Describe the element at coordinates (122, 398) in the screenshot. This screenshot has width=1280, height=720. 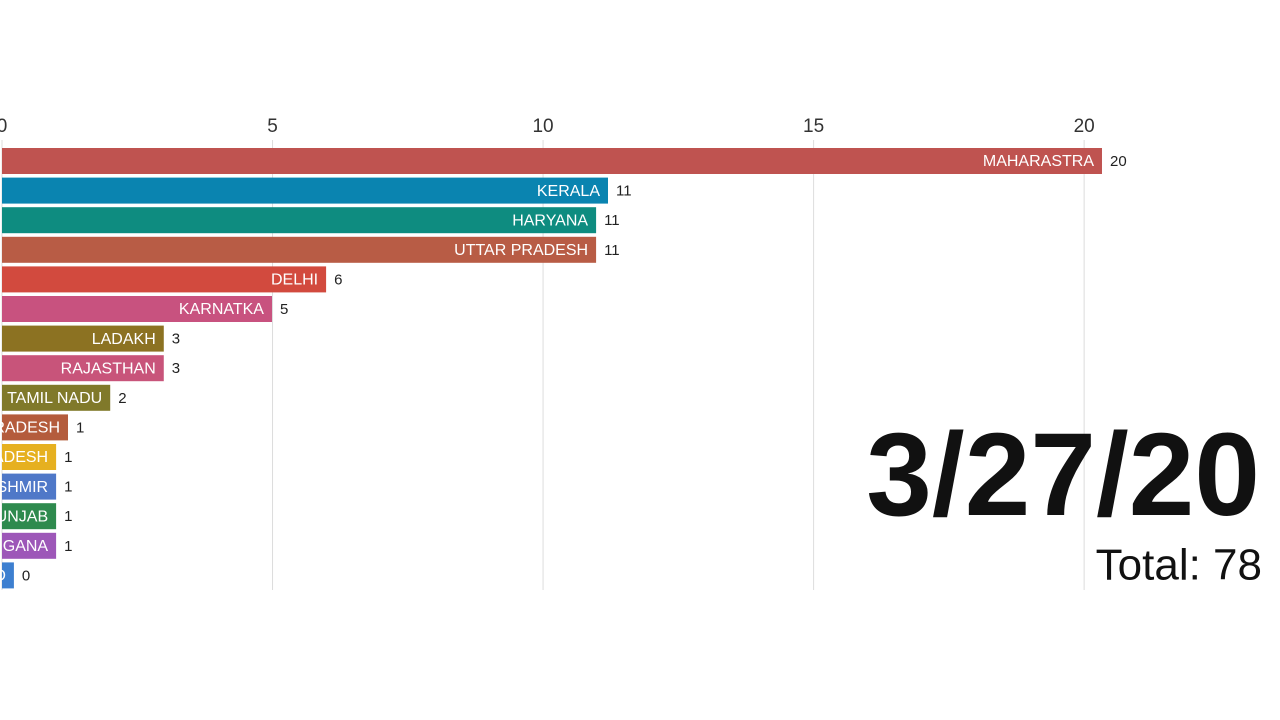
I see `value-label: 2` at that location.